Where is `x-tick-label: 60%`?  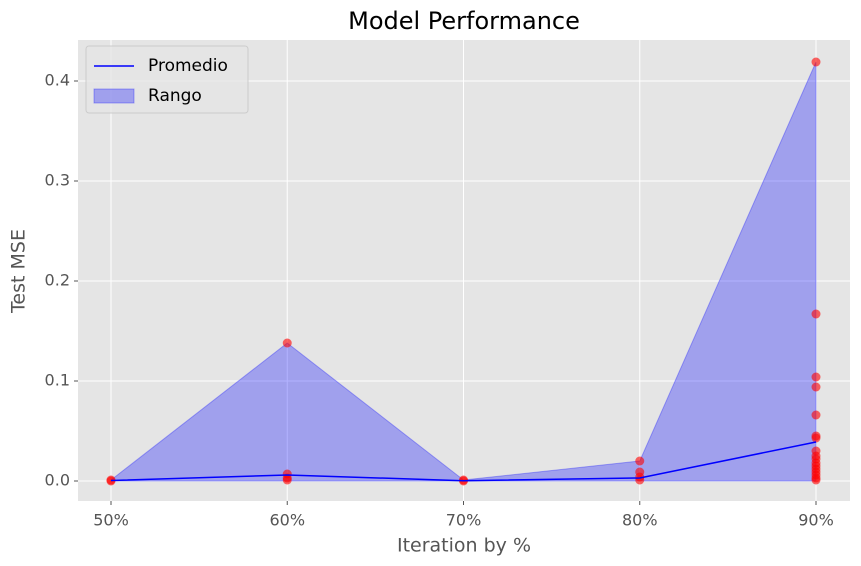 x-tick-label: 60% is located at coordinates (287, 520).